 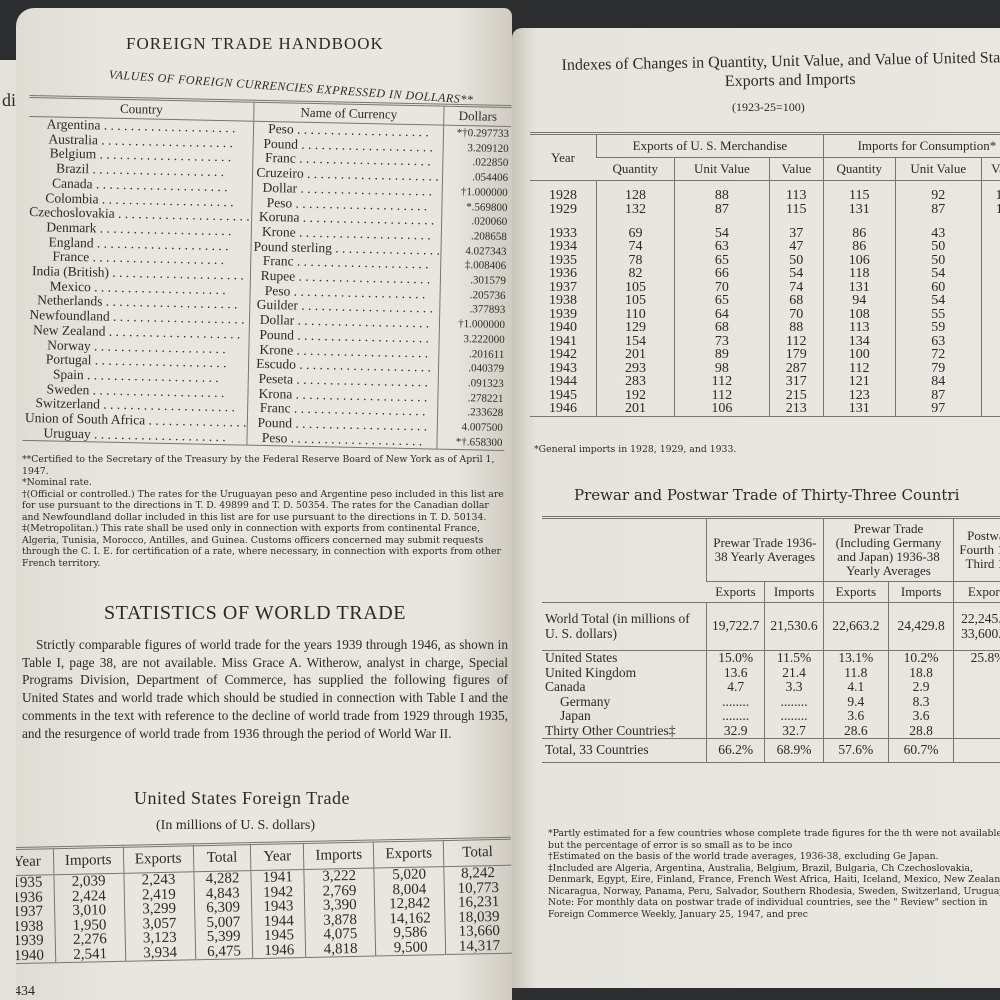 I want to click on index-cell: 192, so click(x=635, y=395).